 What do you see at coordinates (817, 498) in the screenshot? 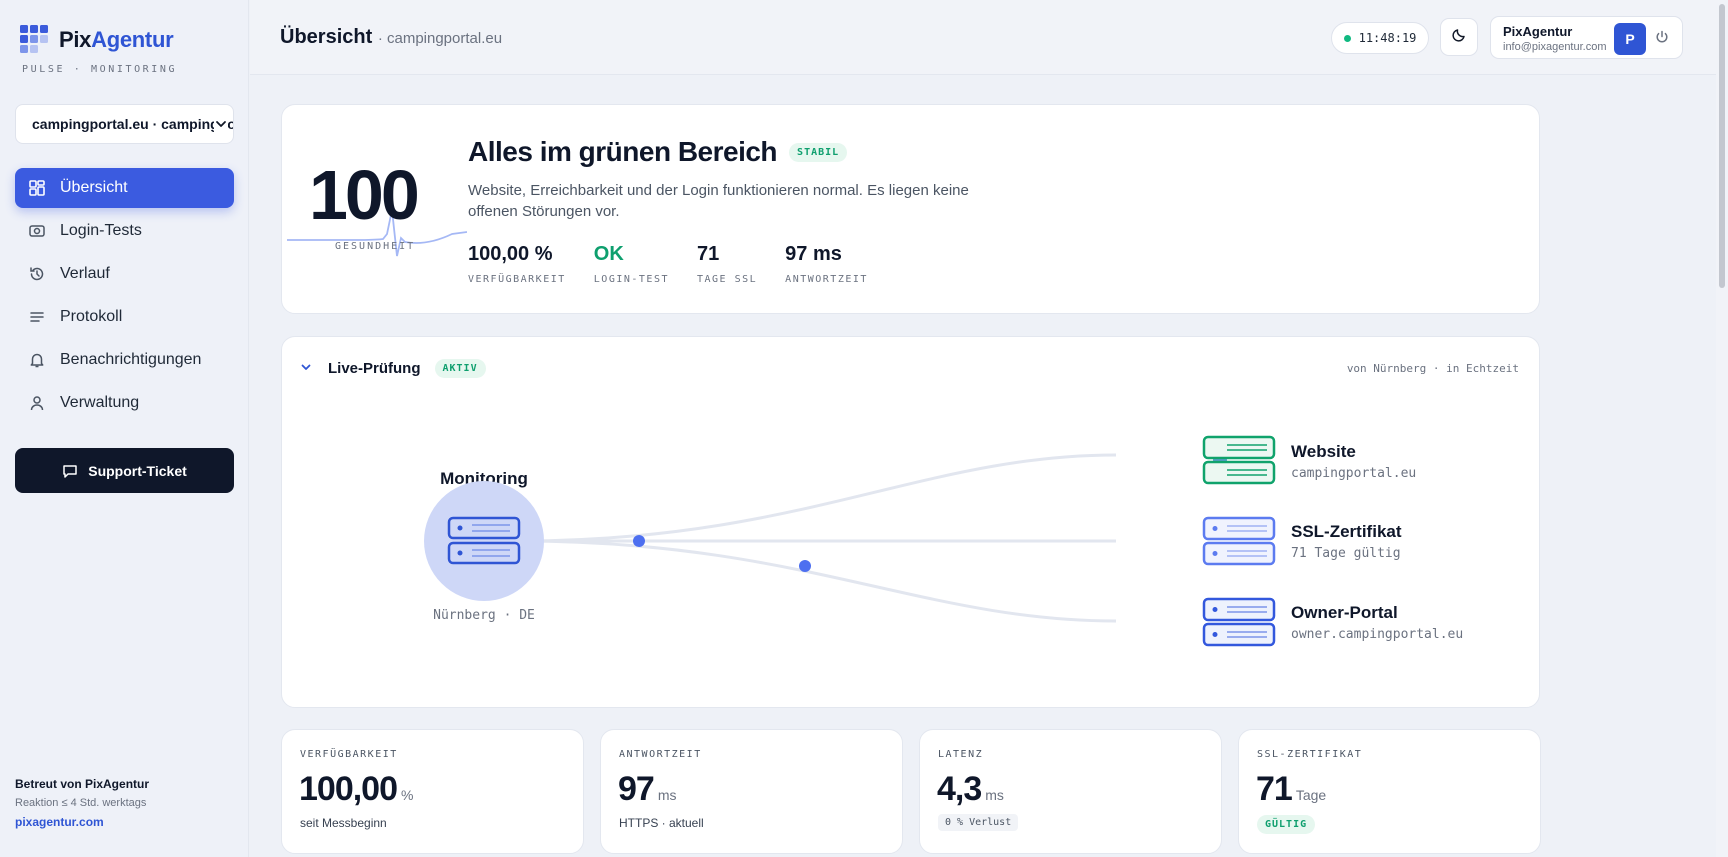
I see `connection-website` at bounding box center [817, 498].